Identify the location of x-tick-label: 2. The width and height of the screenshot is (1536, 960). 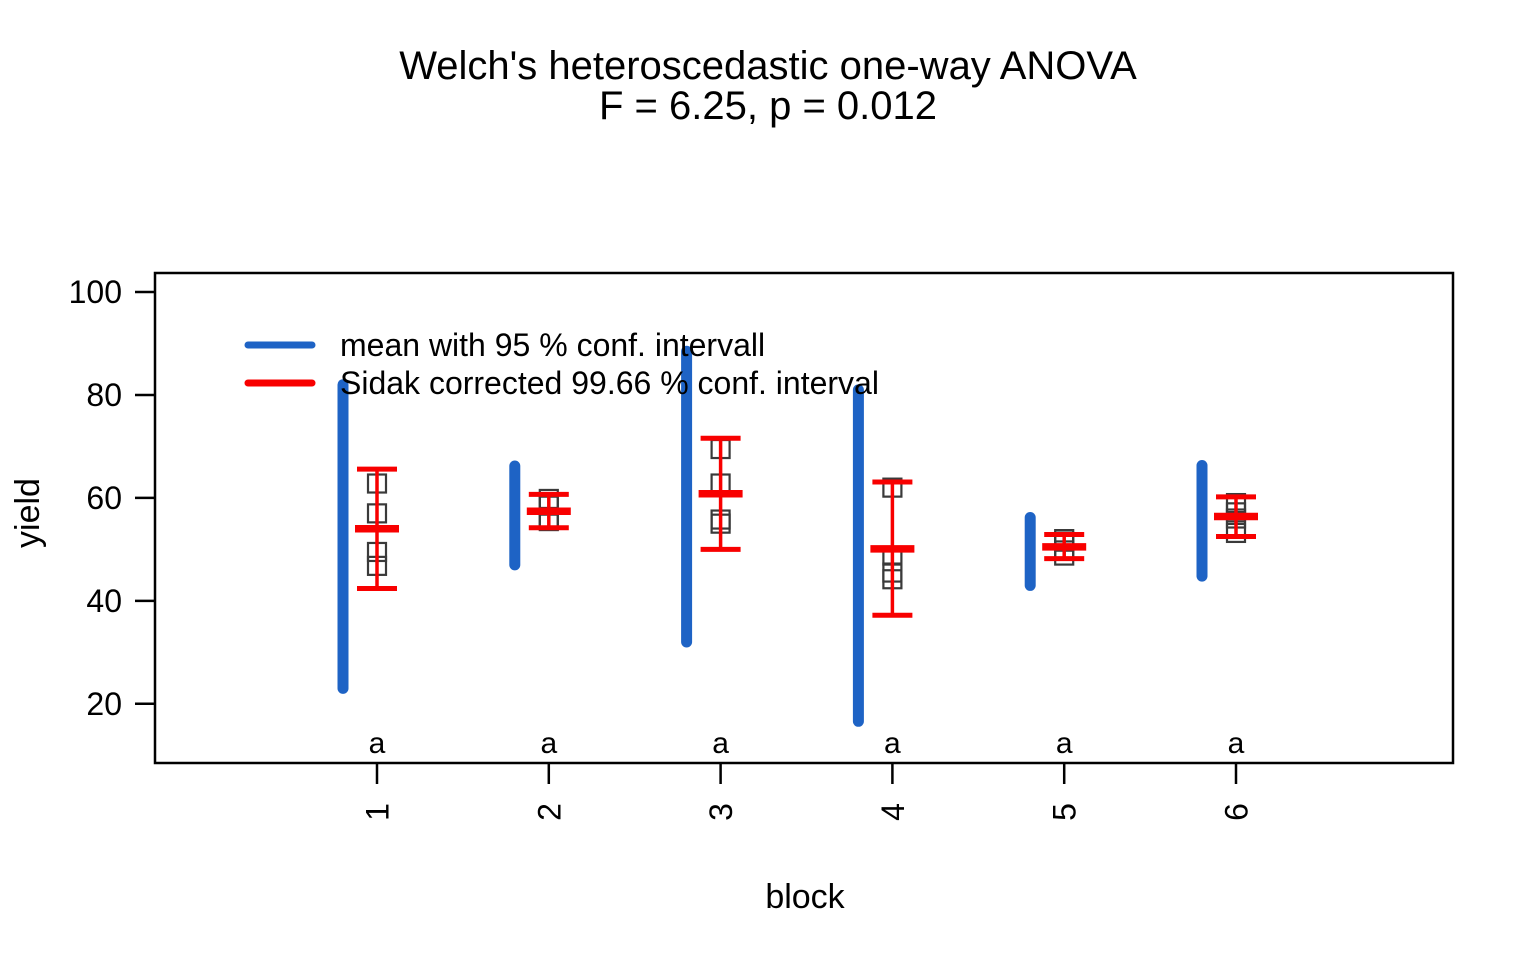
(549, 812).